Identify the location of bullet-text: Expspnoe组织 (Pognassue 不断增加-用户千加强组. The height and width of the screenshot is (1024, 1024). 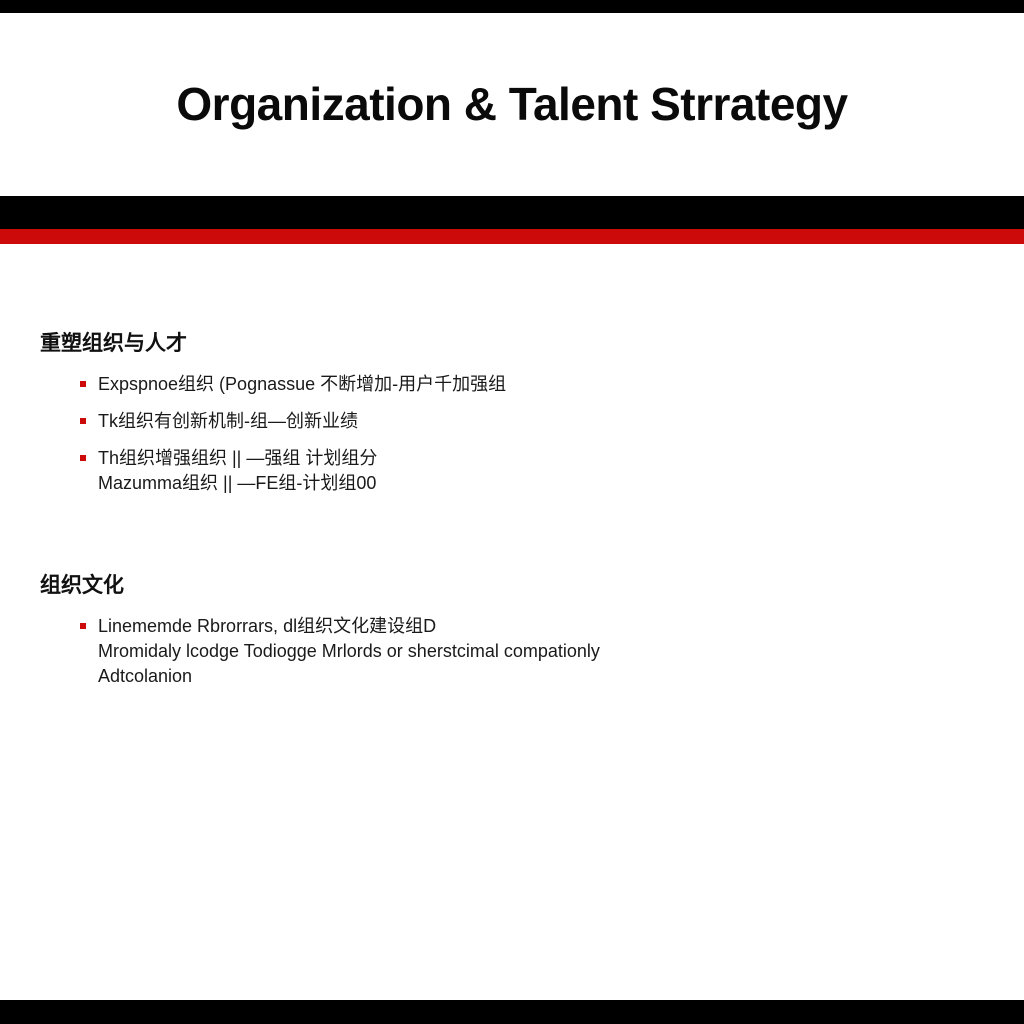
(302, 384).